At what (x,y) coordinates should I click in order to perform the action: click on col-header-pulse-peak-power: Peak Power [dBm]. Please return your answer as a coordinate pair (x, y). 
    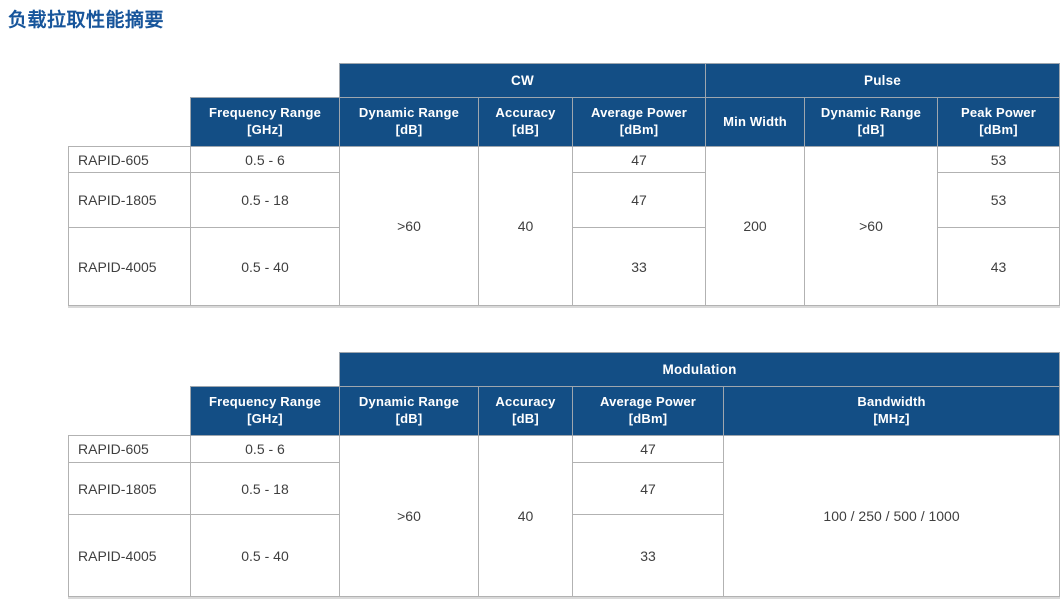
    Looking at the image, I should click on (998, 122).